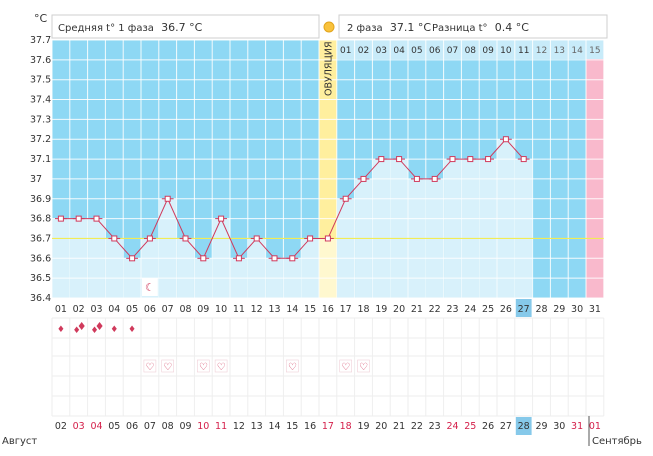  What do you see at coordinates (363, 51) in the screenshot?
I see `luteal-day-label: 02` at bounding box center [363, 51].